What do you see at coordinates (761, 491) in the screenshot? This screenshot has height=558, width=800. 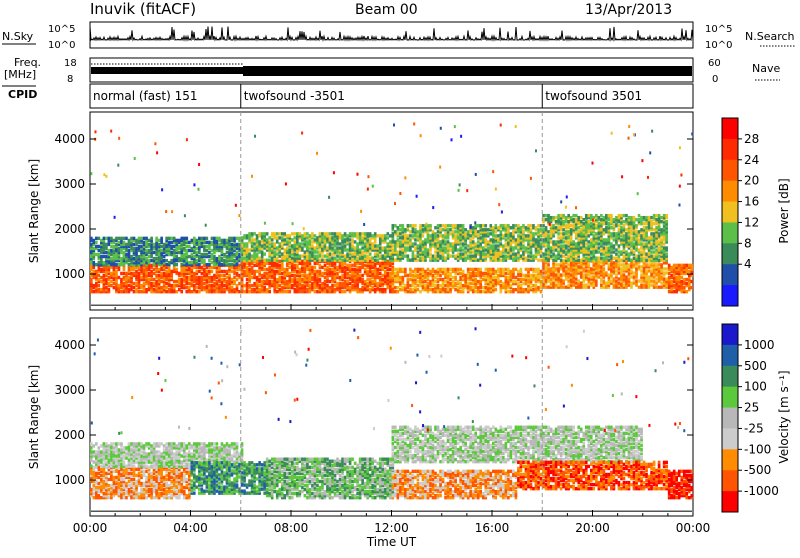 I see `colorbar-tick-label: -1000` at bounding box center [761, 491].